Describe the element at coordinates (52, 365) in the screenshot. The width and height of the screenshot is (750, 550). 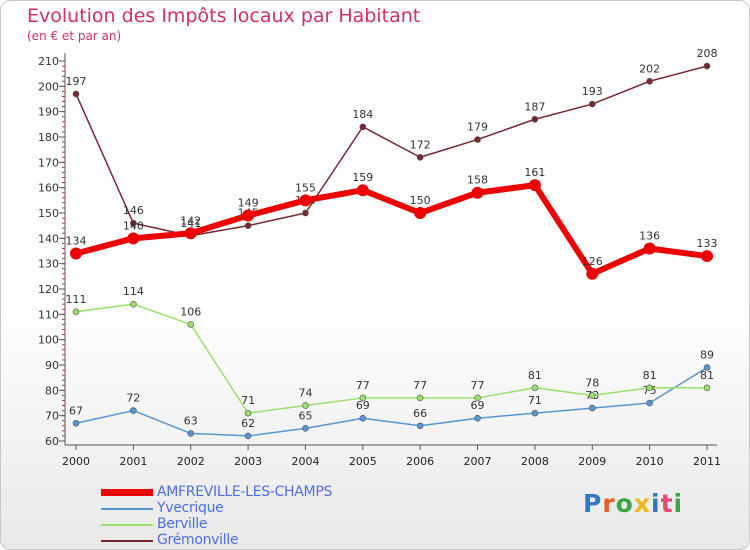
I see `y-tick-label: 90` at that location.